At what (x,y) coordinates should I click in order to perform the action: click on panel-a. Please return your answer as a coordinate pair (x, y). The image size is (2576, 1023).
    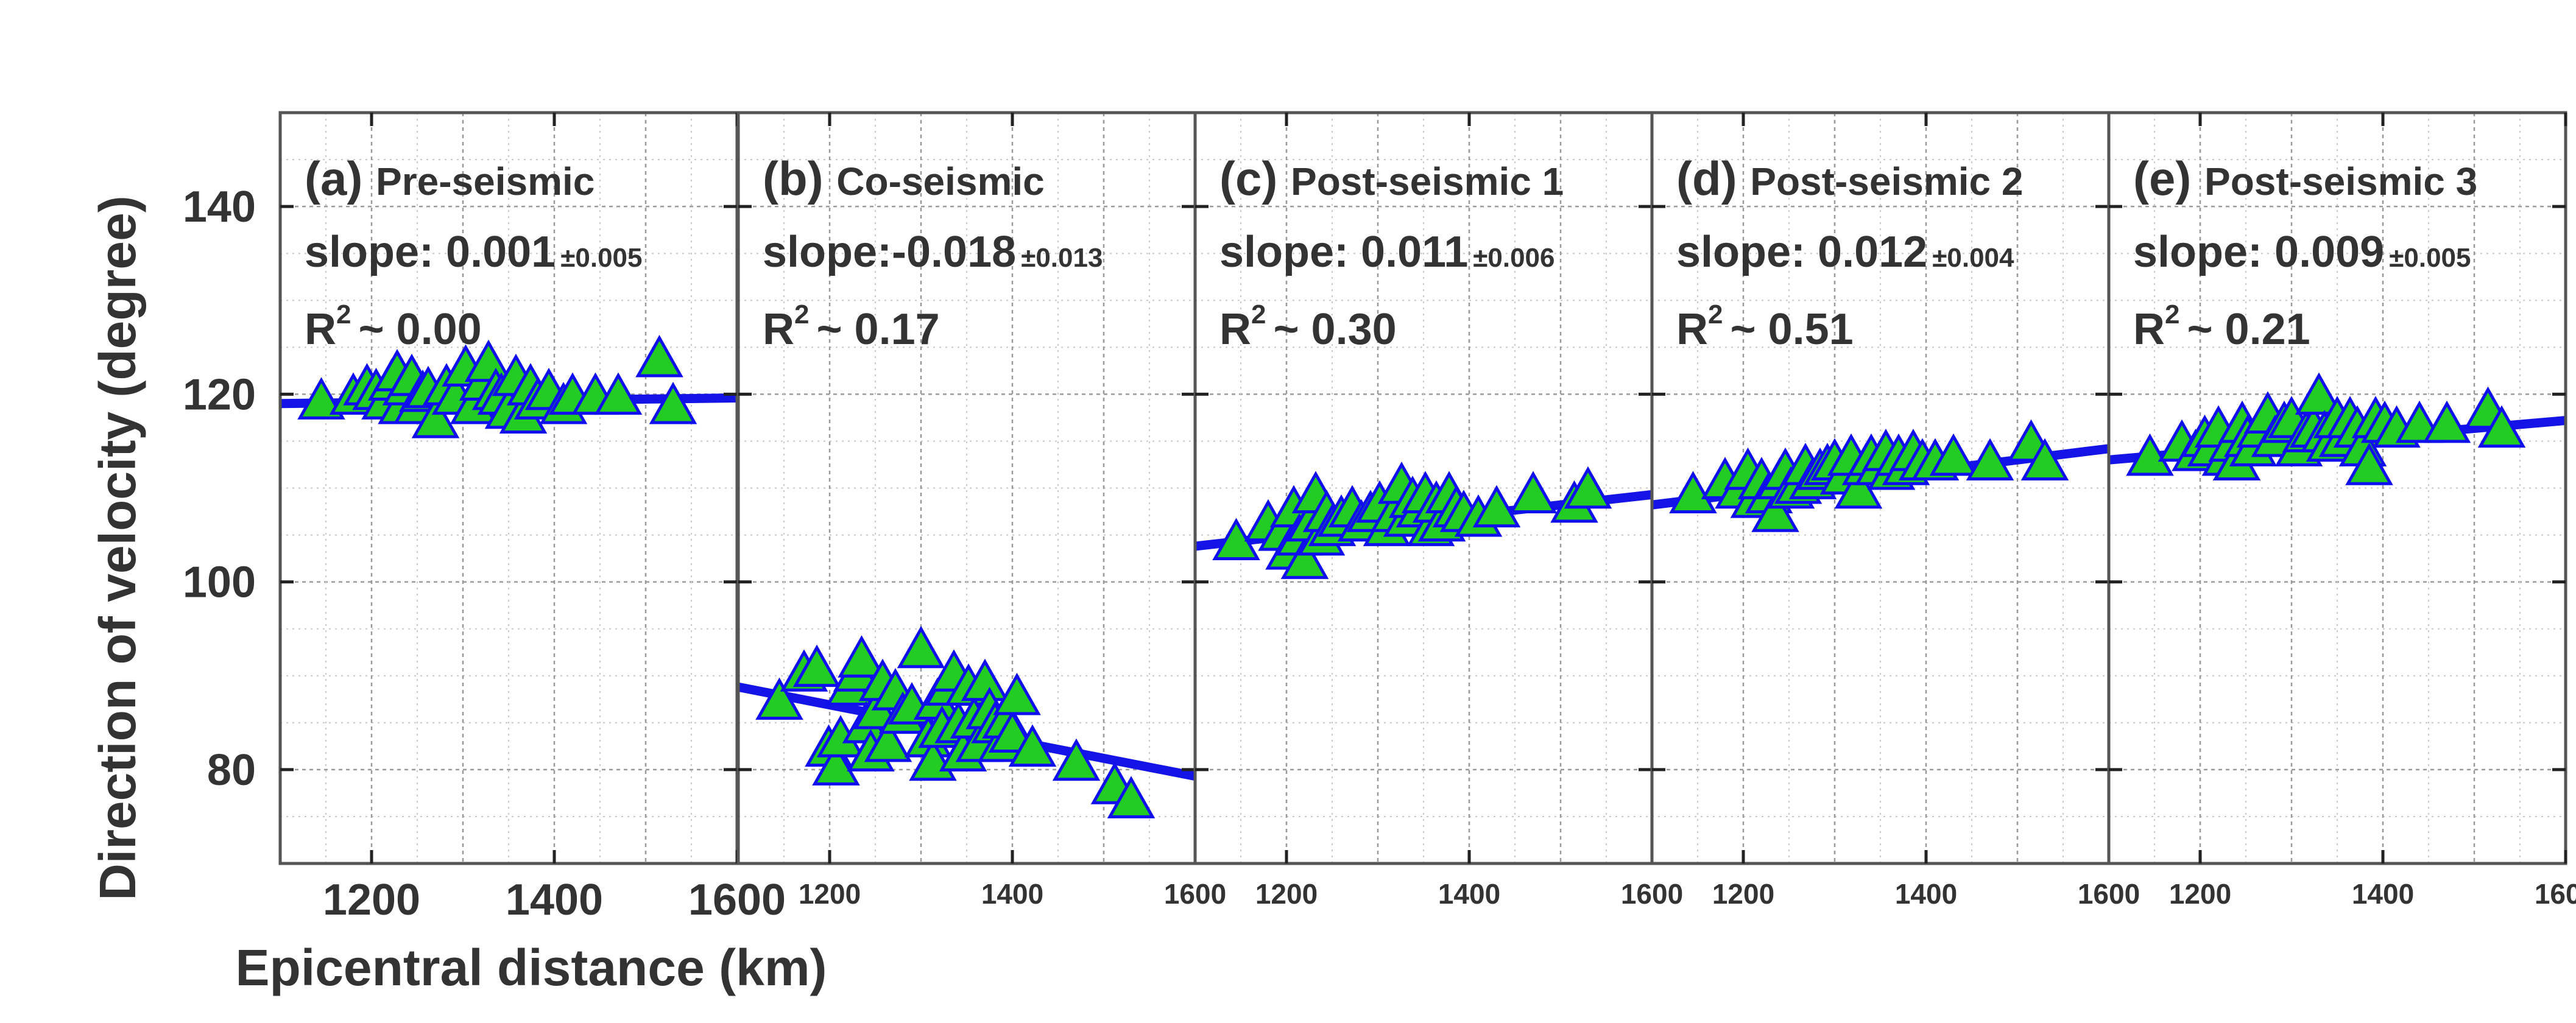
    Looking at the image, I should click on (508, 488).